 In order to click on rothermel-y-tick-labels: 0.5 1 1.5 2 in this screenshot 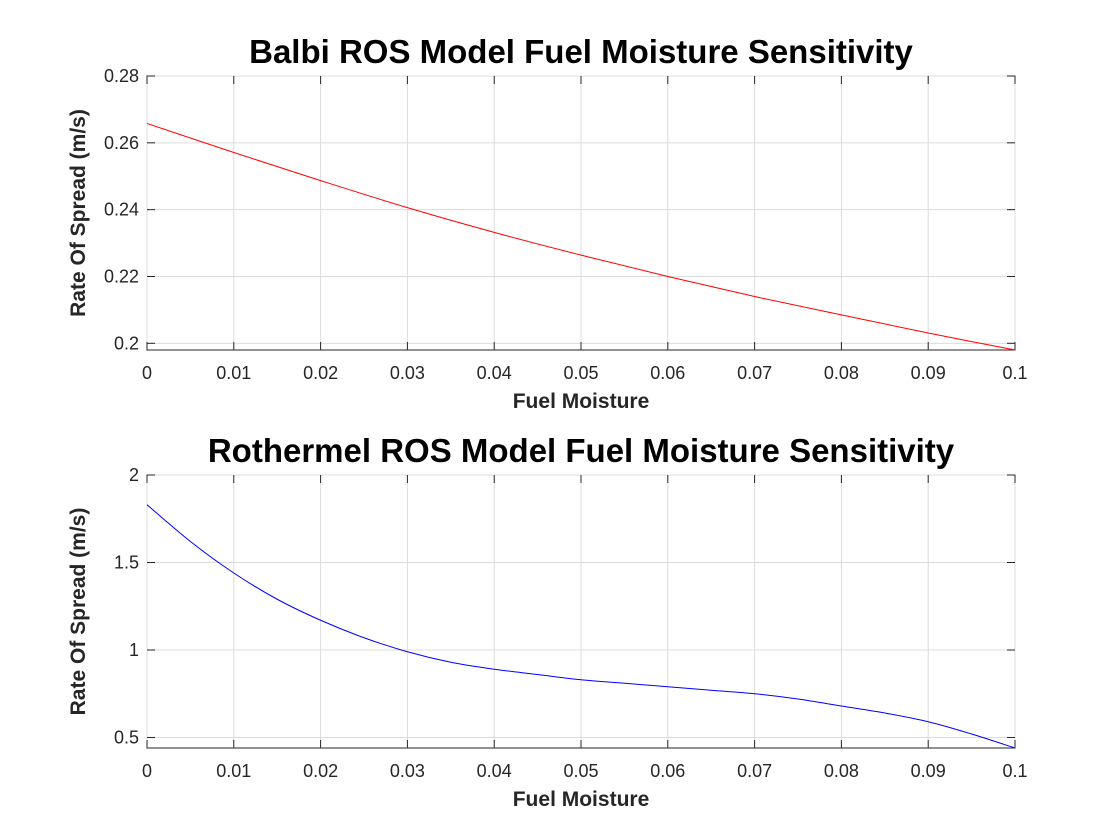, I will do `click(126, 606)`.